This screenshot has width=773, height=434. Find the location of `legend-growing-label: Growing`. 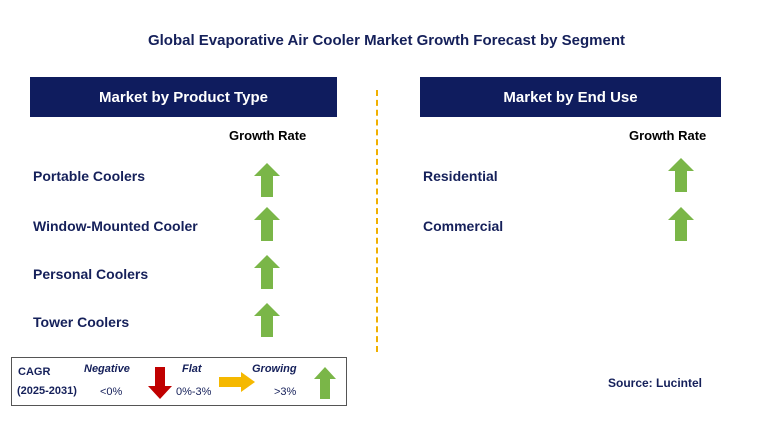

legend-growing-label: Growing is located at coordinates (274, 369).